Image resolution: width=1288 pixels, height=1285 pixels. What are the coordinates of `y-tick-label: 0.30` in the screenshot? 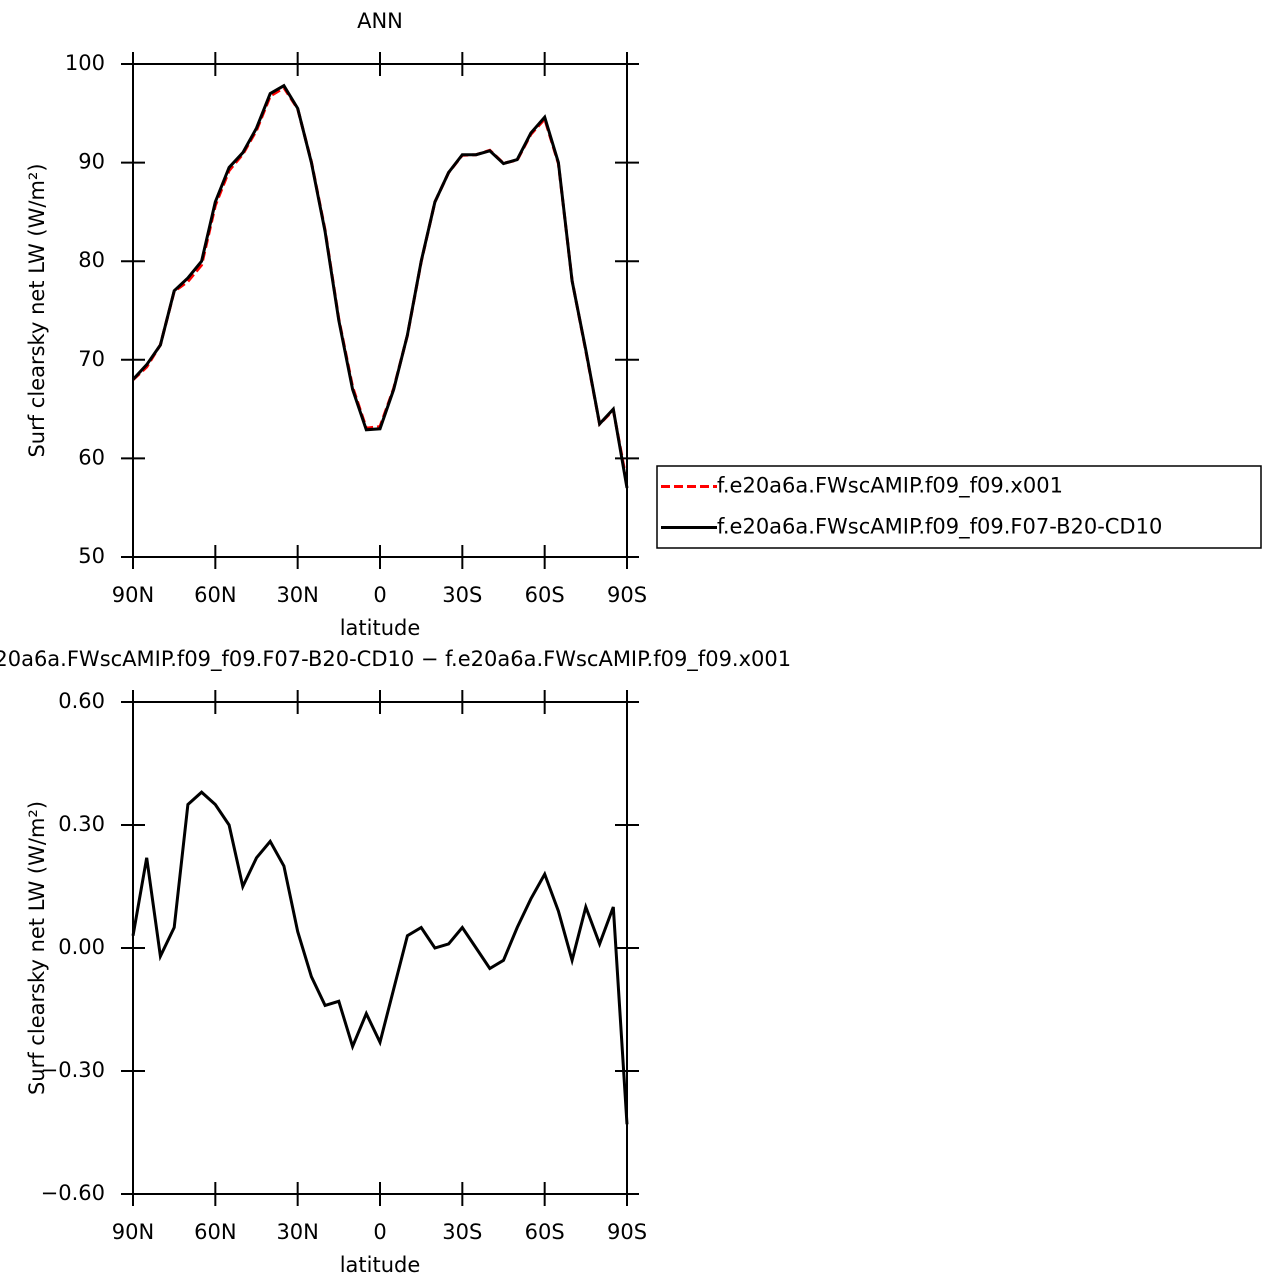 It's located at (81, 824).